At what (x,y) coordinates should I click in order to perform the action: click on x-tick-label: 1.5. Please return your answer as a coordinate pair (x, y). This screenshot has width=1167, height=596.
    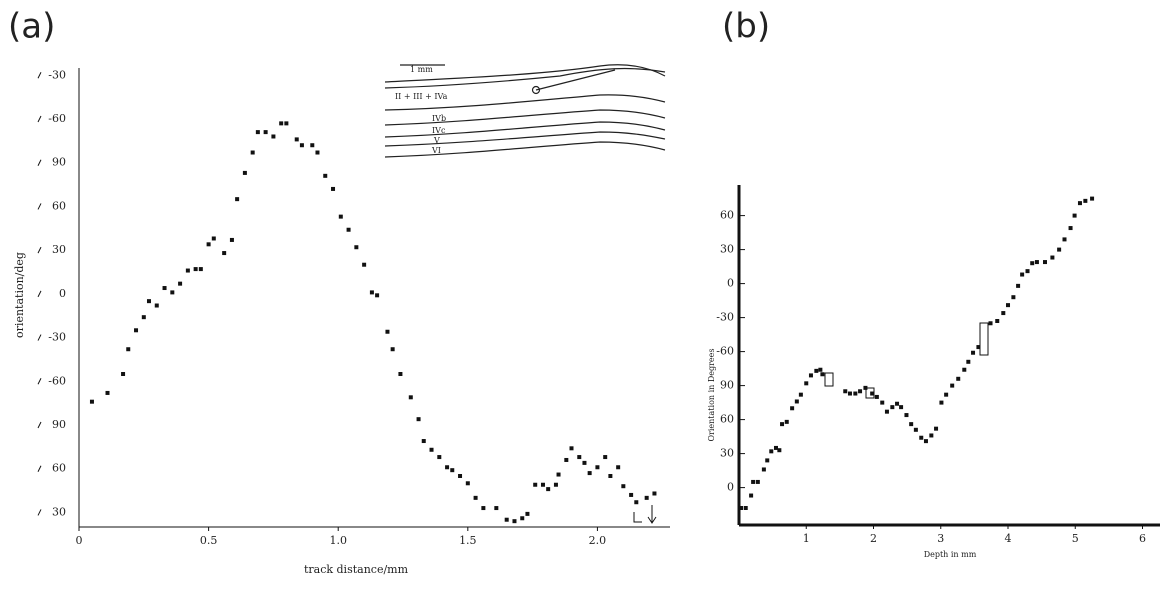
    Looking at the image, I should click on (468, 540).